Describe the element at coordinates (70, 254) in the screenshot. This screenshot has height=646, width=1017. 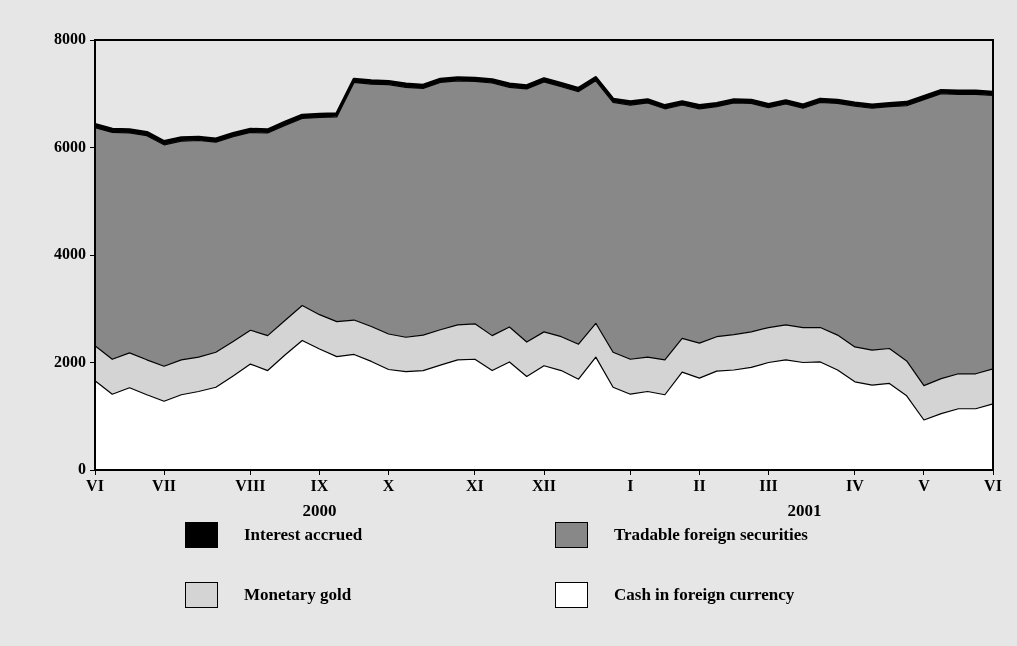
I see `y-tick-label: 4000` at that location.